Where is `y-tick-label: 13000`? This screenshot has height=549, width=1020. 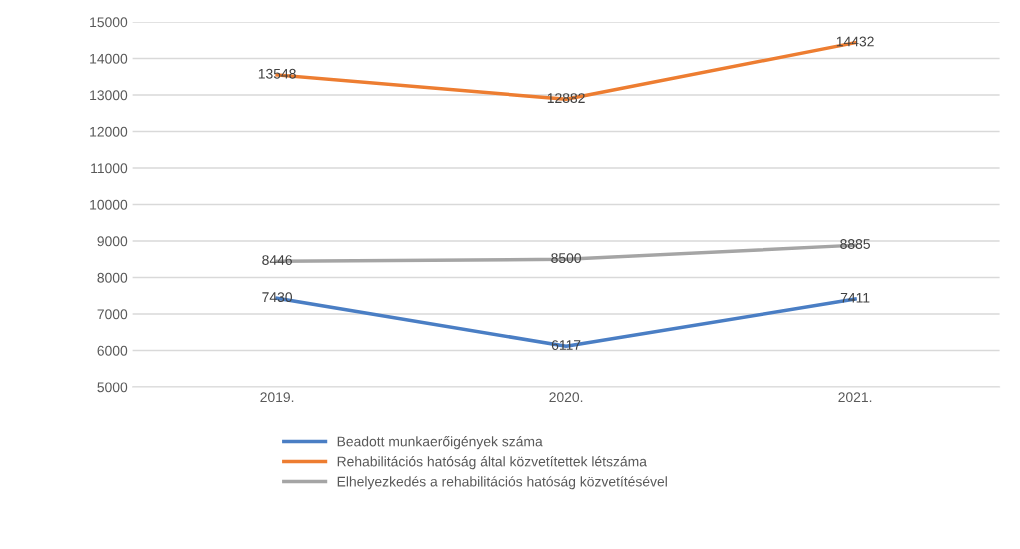 y-tick-label: 13000 is located at coordinates (109, 95).